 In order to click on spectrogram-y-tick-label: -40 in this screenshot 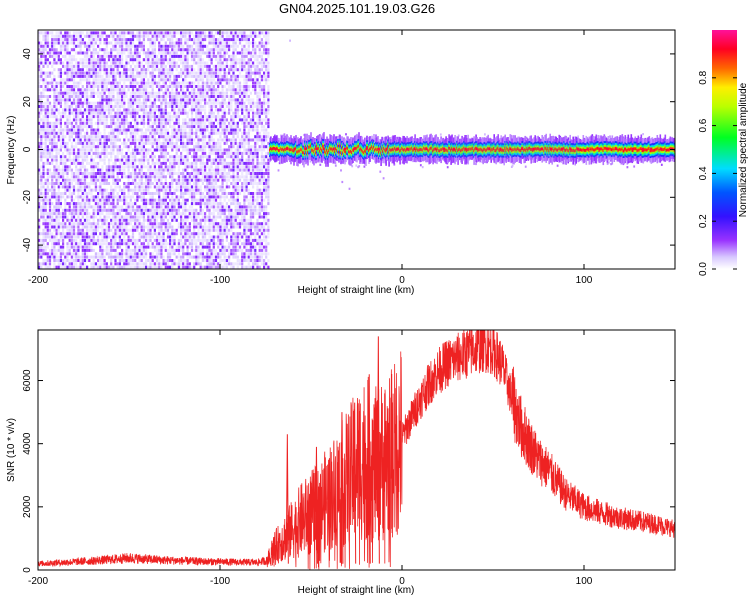, I will do `click(27, 244)`.